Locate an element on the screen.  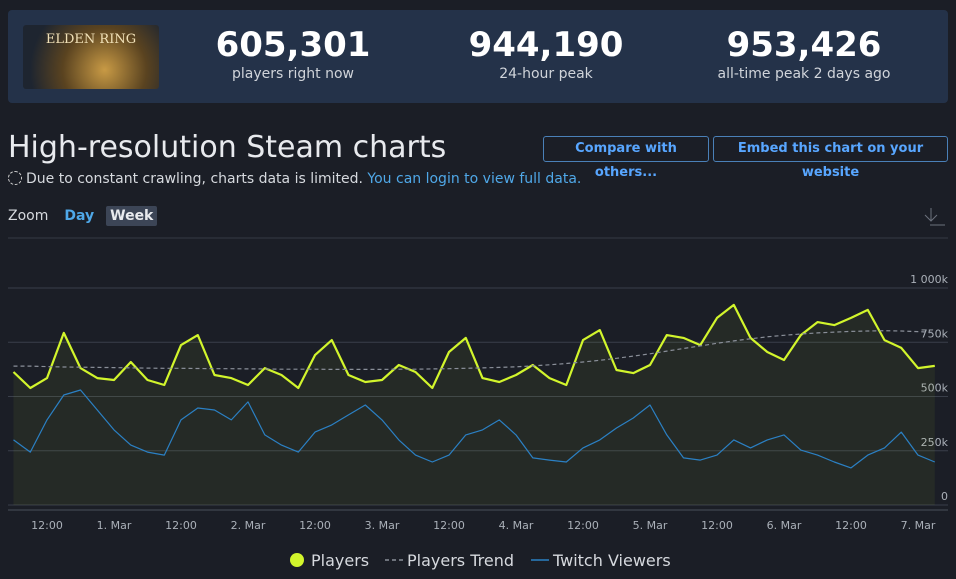
embed-button: Embed this chart on your website is located at coordinates (830, 158).